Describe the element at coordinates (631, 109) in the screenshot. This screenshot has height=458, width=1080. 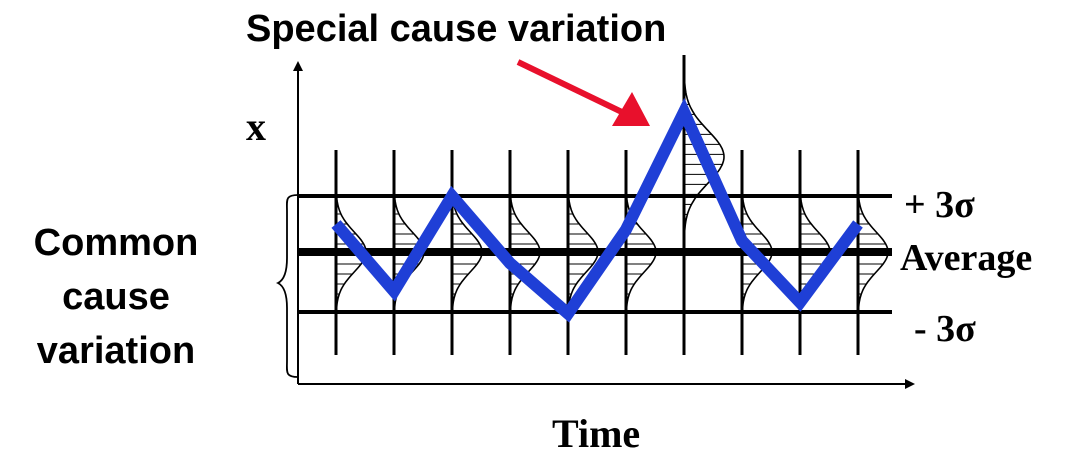
I see `special-cause-arrow-head` at that location.